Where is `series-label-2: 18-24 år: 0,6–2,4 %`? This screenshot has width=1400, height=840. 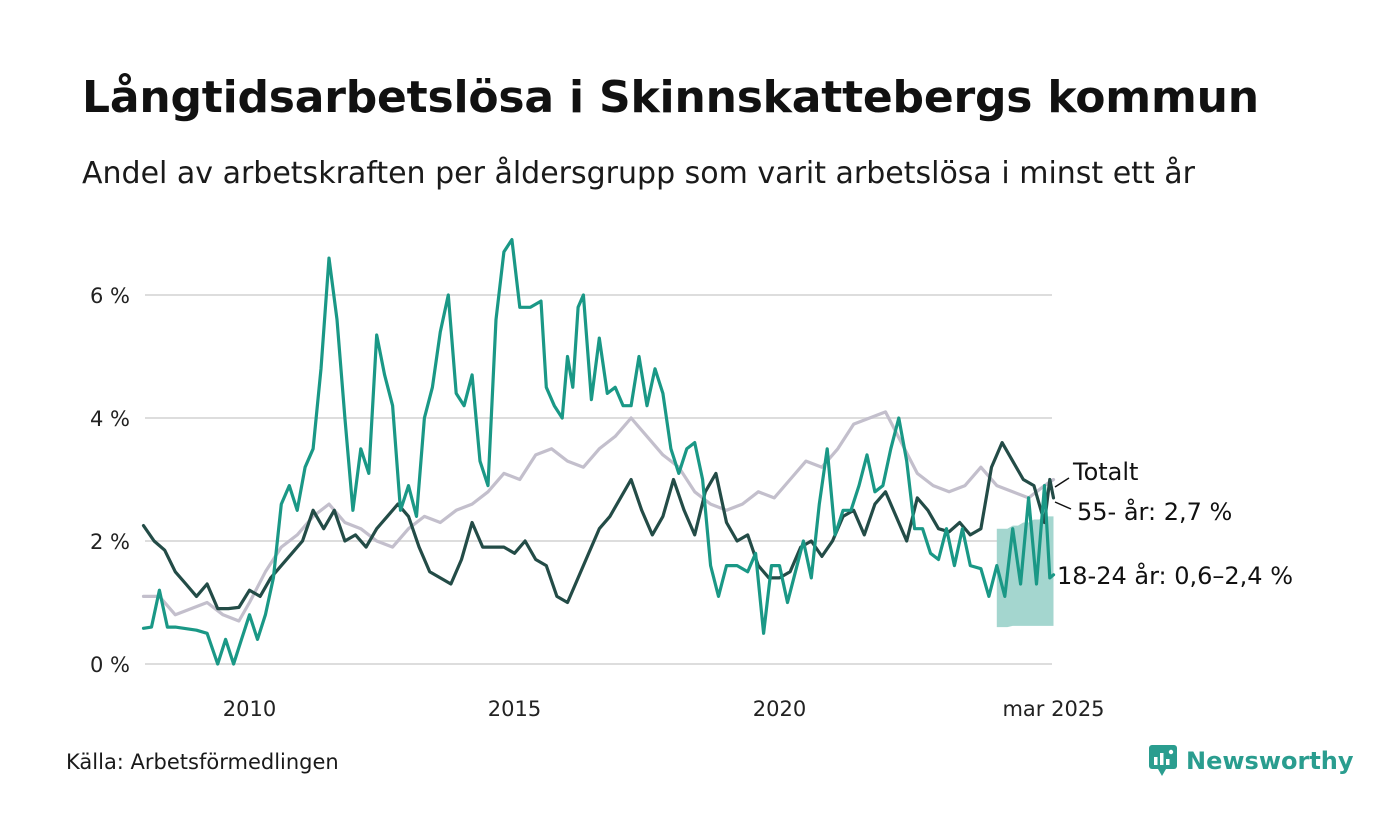 series-label-2: 18-24 år: 0,6–2,4 % is located at coordinates (1175, 575).